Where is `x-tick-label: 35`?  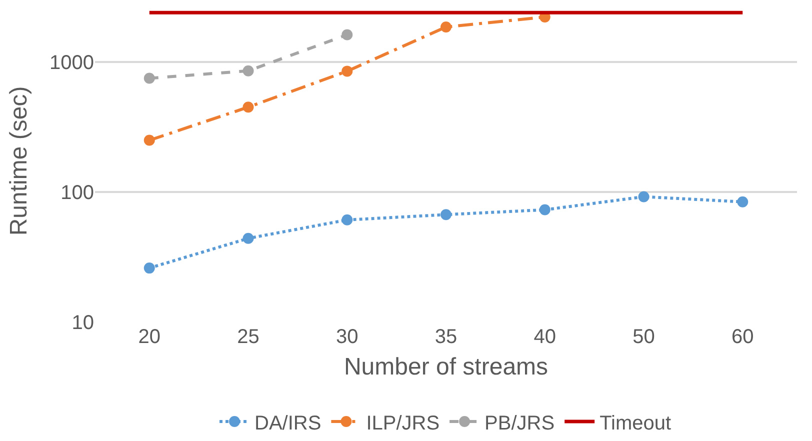
x-tick-label: 35 is located at coordinates (446, 337).